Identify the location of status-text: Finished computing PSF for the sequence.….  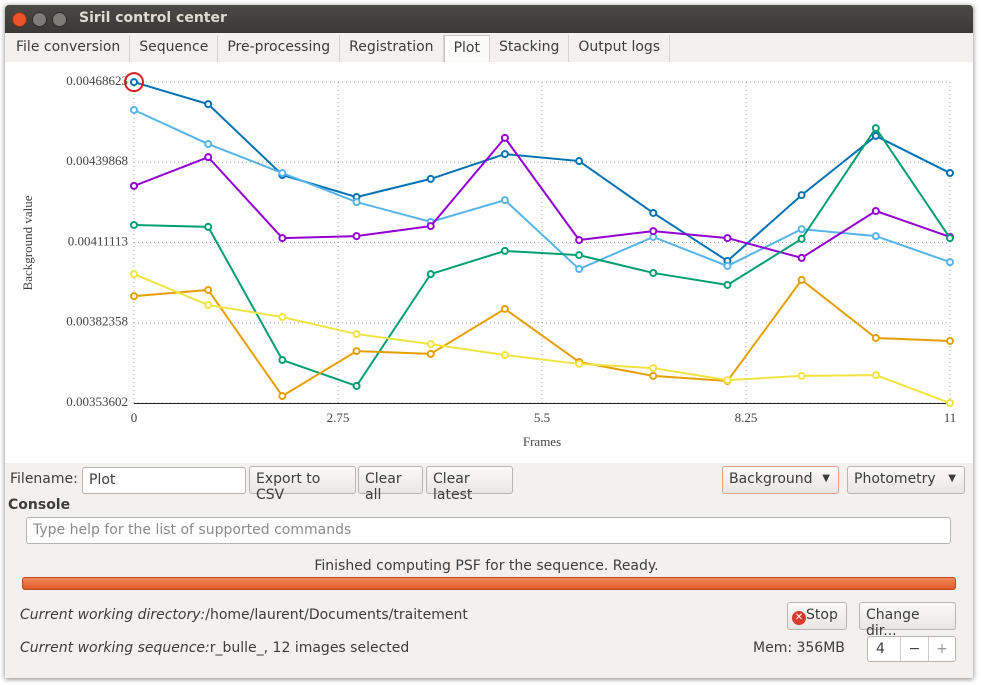
(486, 566).